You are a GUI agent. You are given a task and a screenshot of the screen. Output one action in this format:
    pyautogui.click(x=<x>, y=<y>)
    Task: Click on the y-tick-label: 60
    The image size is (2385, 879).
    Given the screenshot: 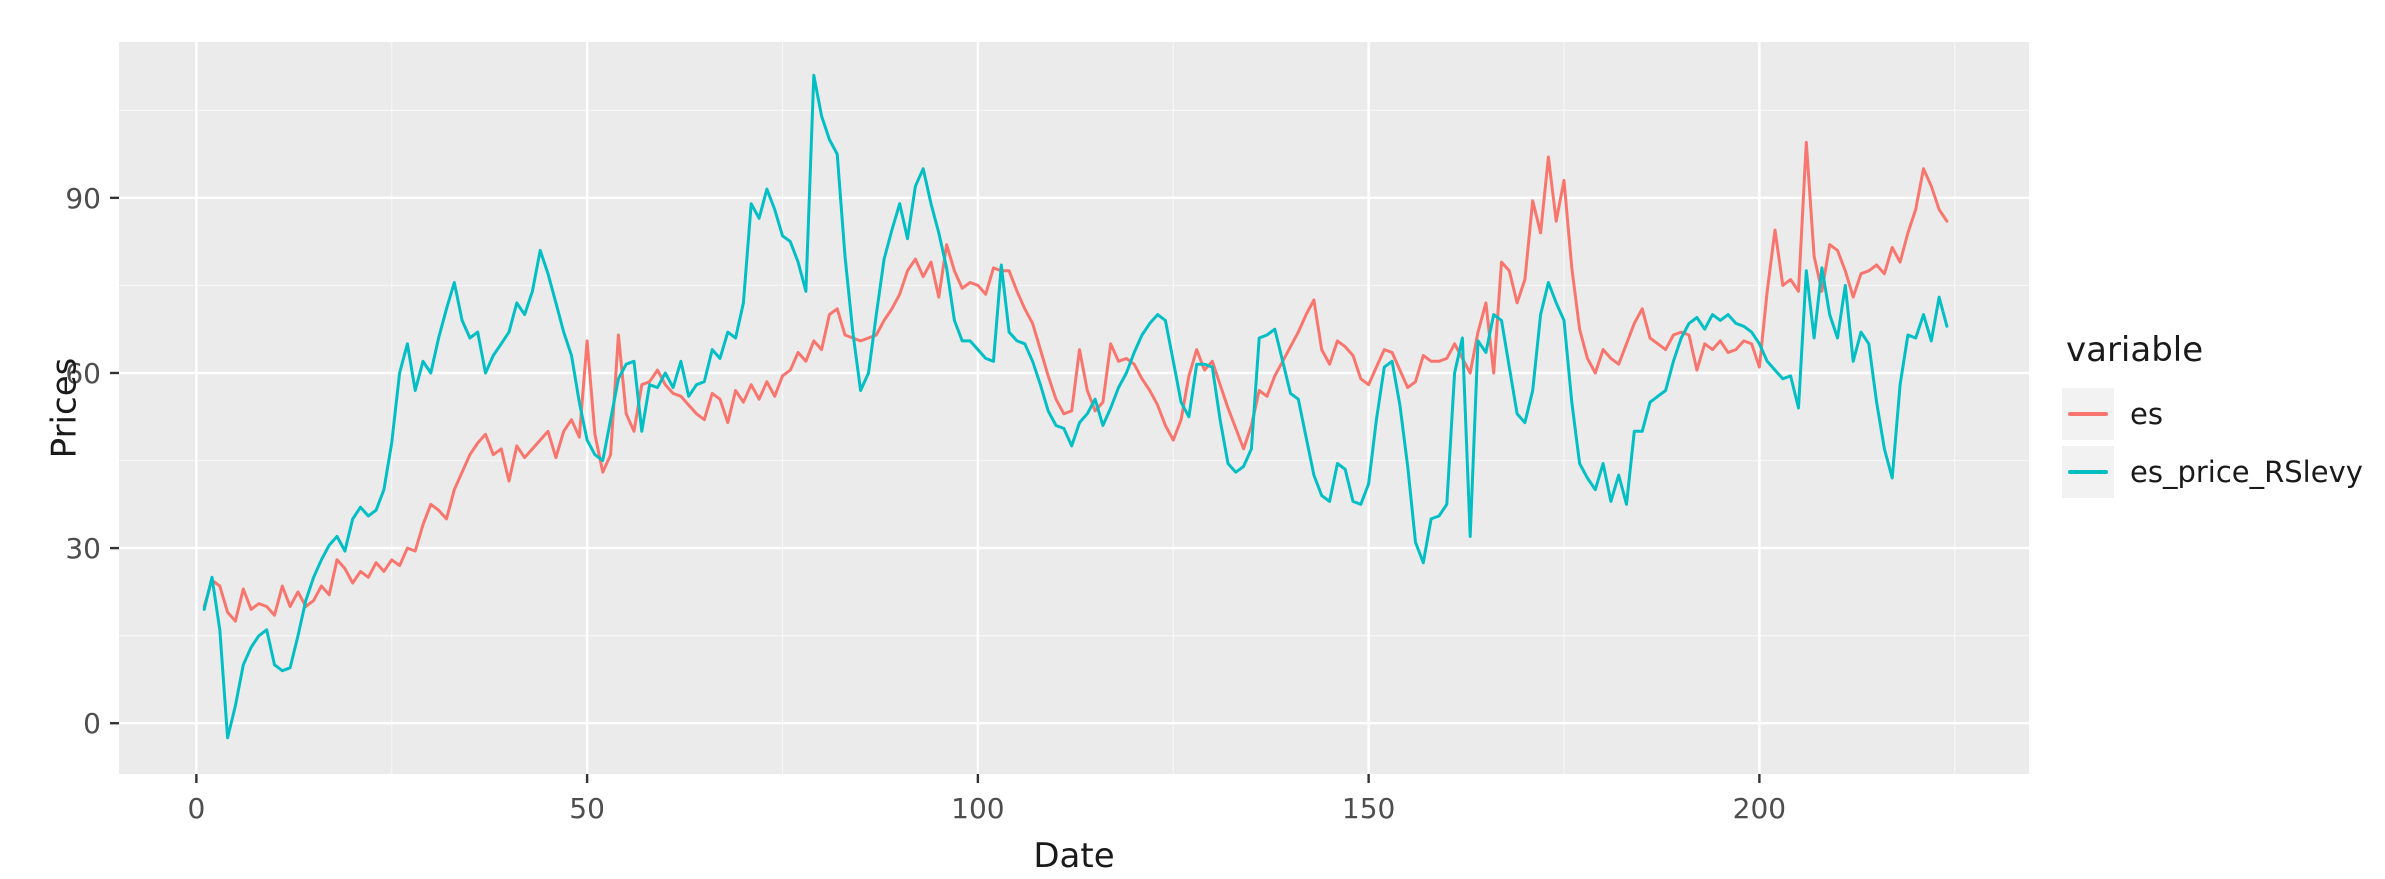 What is the action you would take?
    pyautogui.click(x=83, y=373)
    